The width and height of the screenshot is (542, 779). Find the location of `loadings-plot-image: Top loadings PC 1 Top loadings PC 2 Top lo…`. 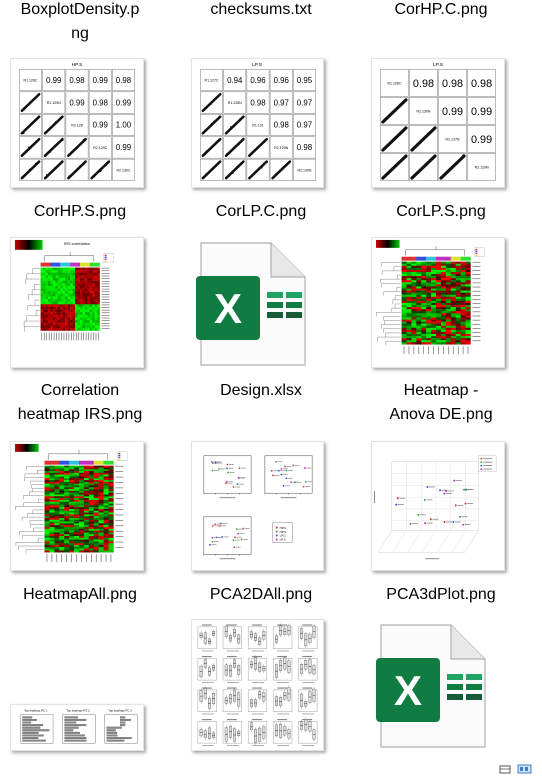

loadings-plot-image: Top loadings PC 1 Top loadings PC 2 Top lo… is located at coordinates (79, 726).